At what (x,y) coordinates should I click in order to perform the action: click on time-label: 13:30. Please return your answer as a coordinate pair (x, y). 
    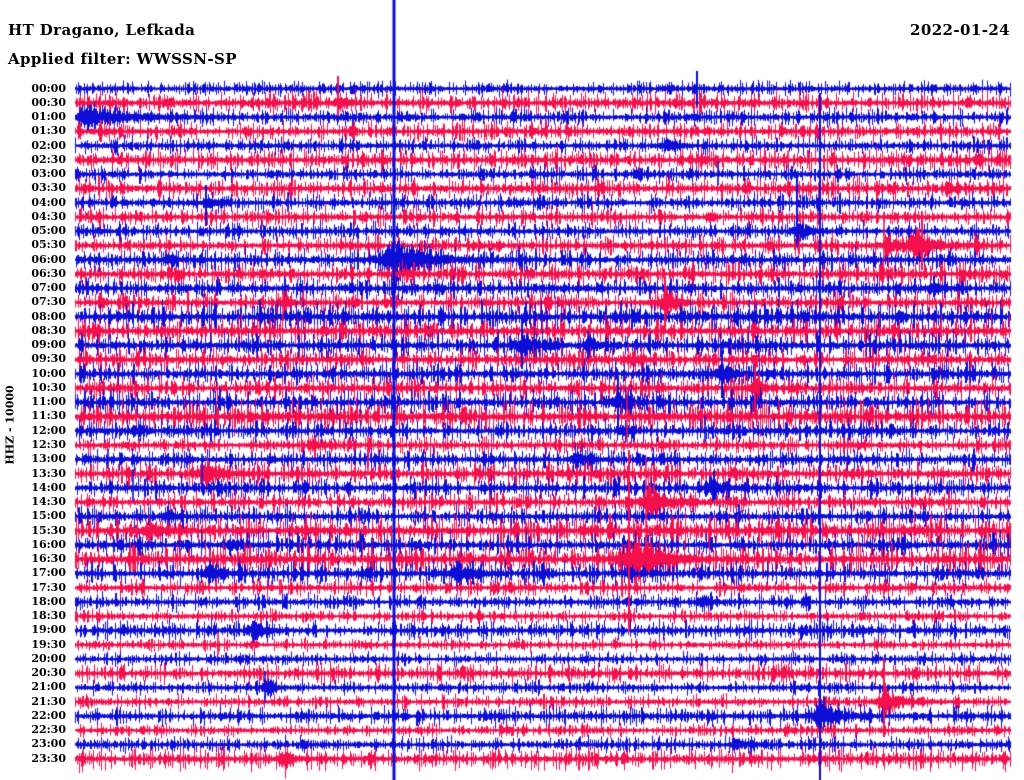
    Looking at the image, I should click on (48, 473).